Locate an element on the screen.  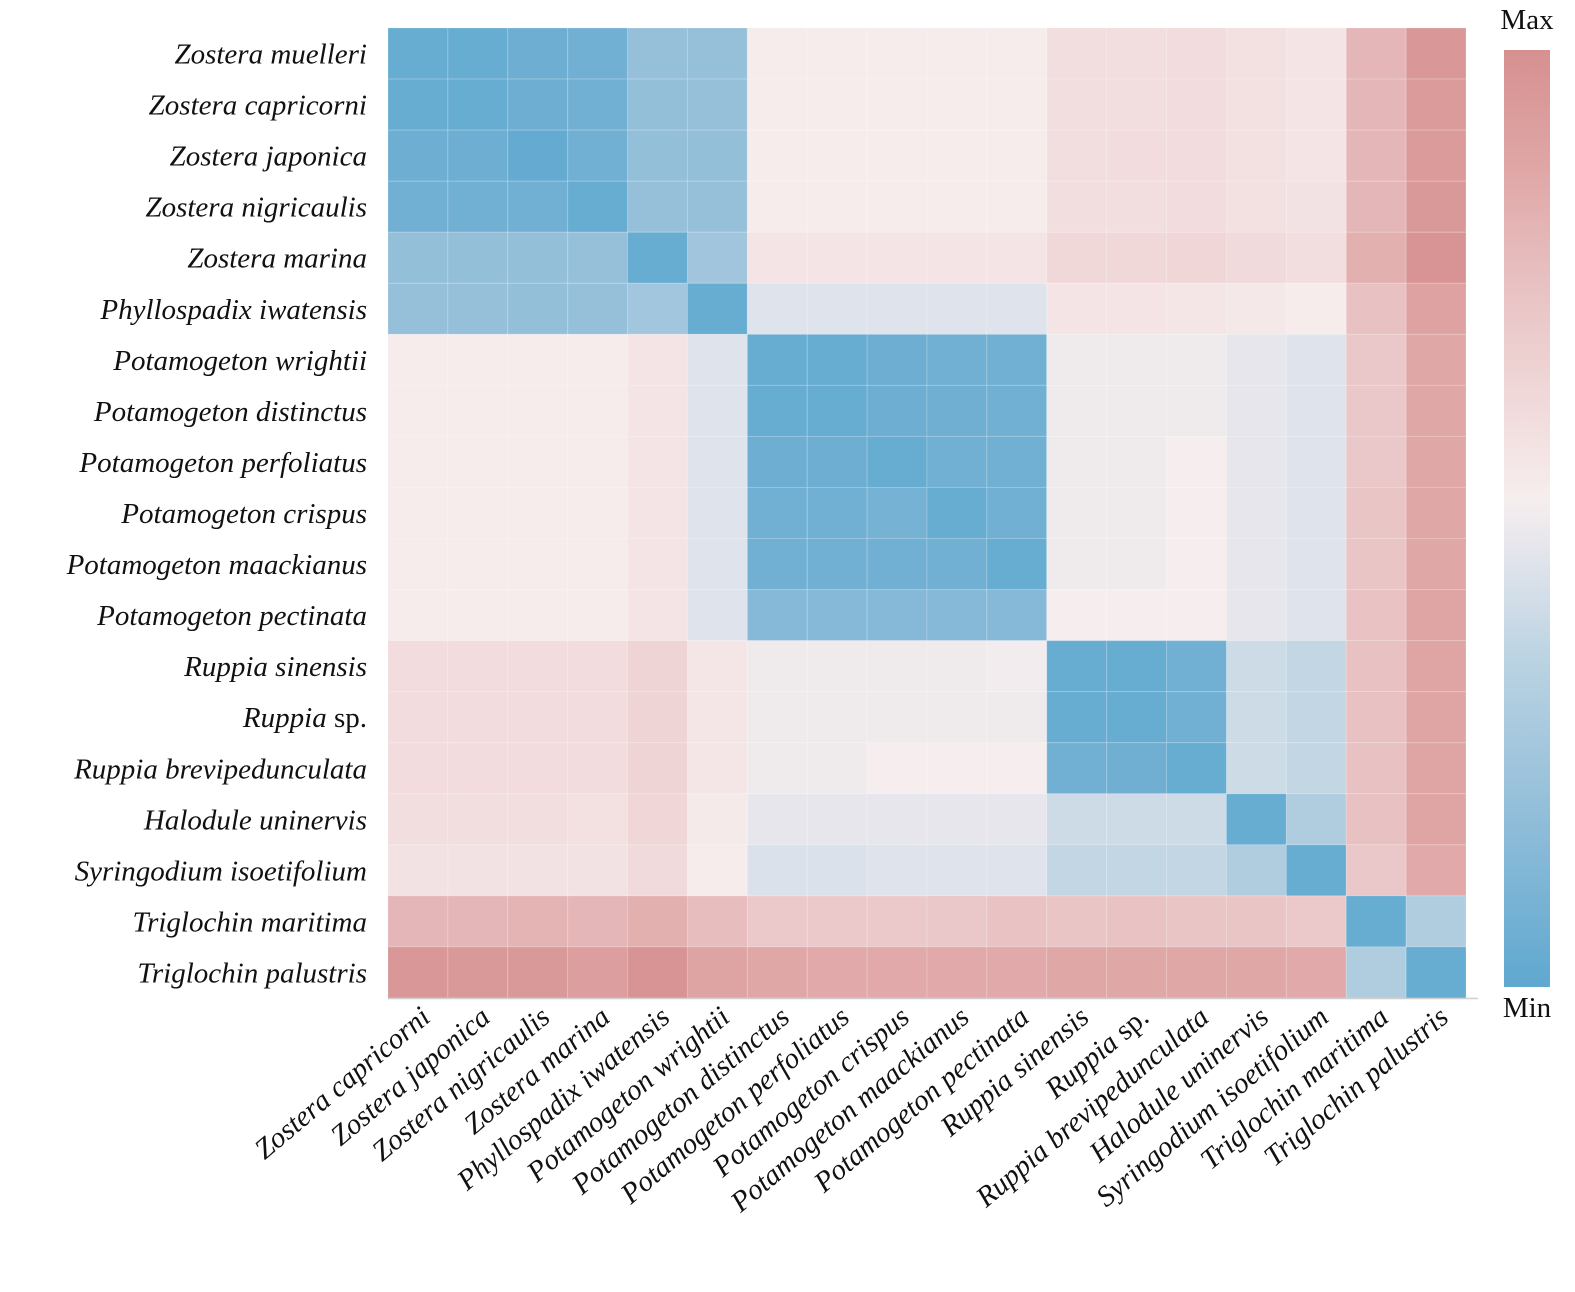
row-label: Zostera muelleri is located at coordinates (270, 55).